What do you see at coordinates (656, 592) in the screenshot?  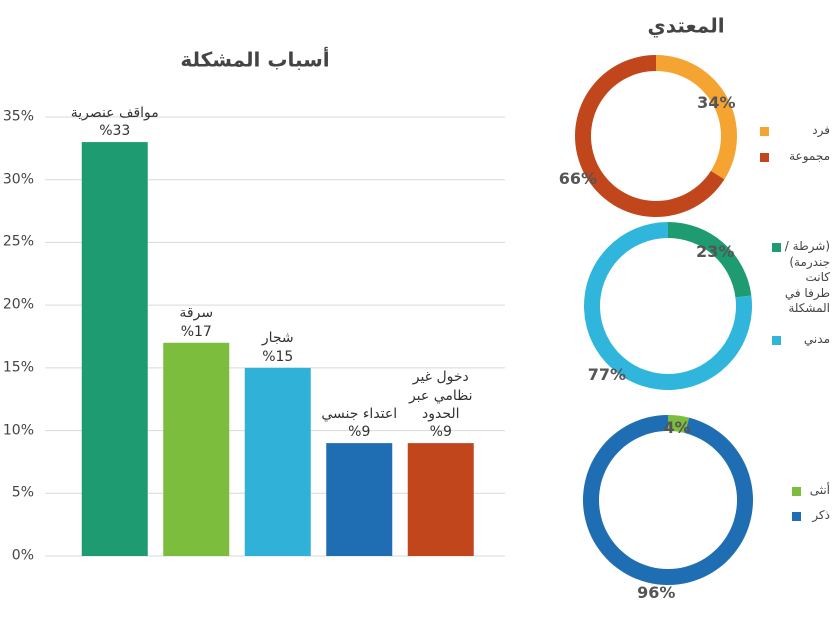 I see `data-label: 96%` at bounding box center [656, 592].